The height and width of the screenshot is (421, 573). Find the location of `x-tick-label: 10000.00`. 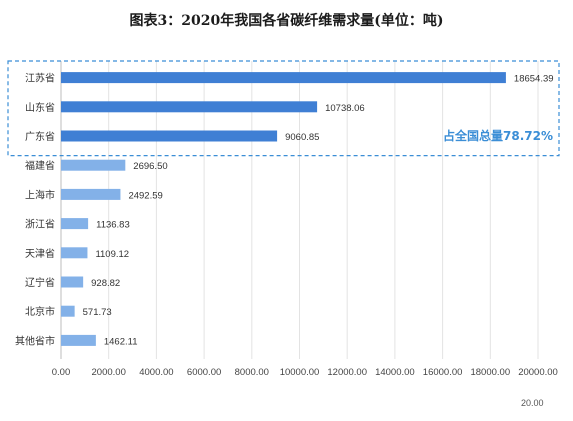

x-tick-label: 10000.00 is located at coordinates (300, 372).